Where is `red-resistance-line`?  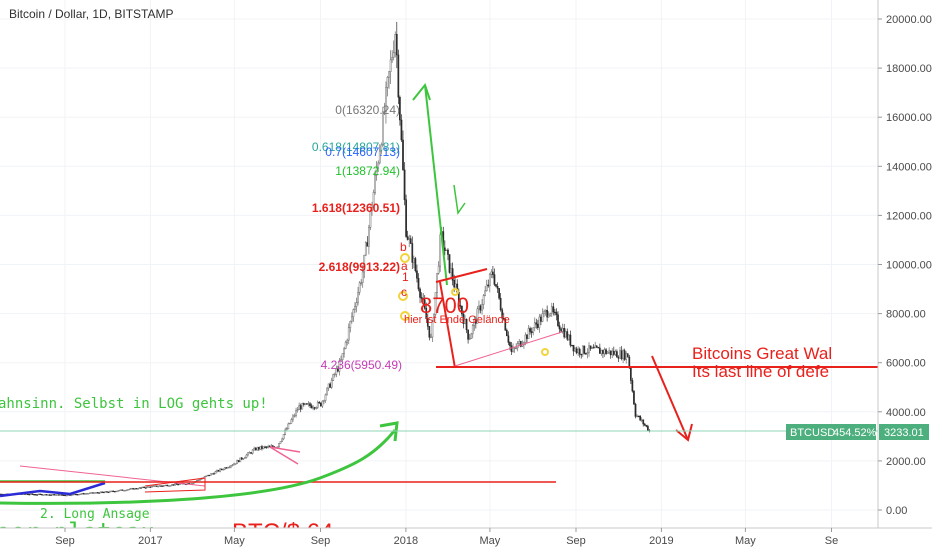
red-resistance-line is located at coordinates (461, 275).